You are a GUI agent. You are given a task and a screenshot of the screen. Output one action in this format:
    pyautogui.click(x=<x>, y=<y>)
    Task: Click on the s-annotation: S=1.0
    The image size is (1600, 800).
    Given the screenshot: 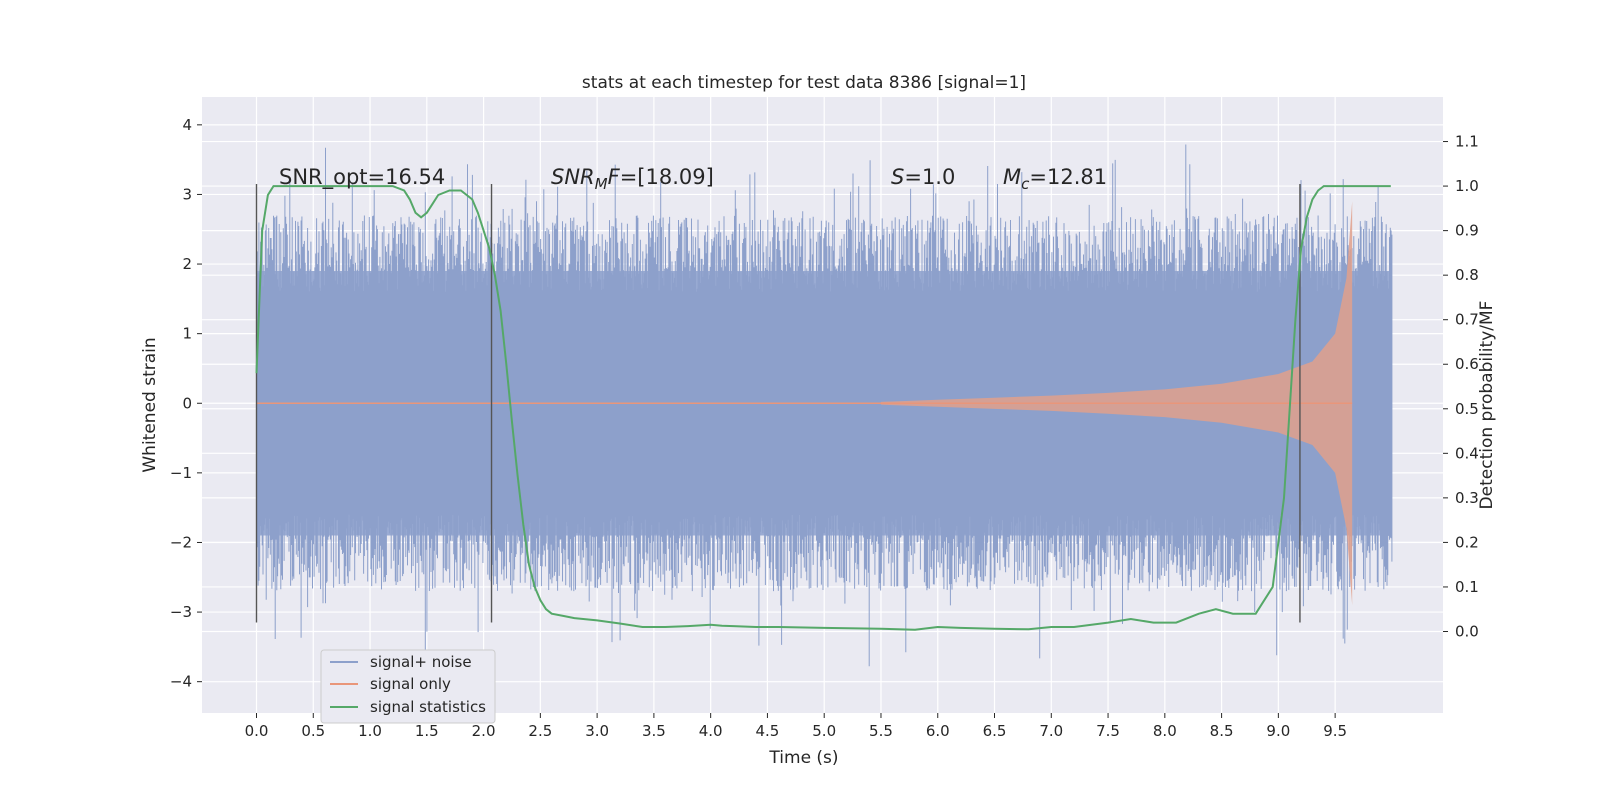 What is the action you would take?
    pyautogui.click(x=923, y=177)
    